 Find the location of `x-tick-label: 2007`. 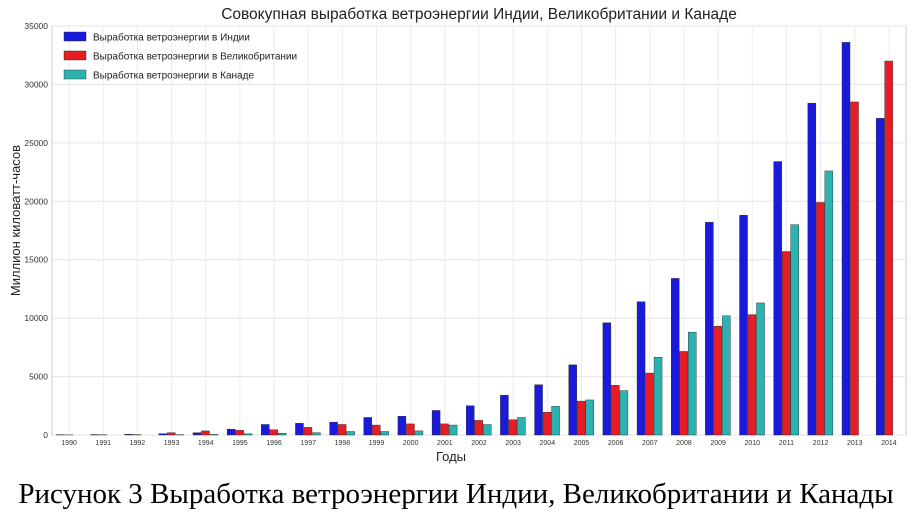

x-tick-label: 2007 is located at coordinates (650, 443).